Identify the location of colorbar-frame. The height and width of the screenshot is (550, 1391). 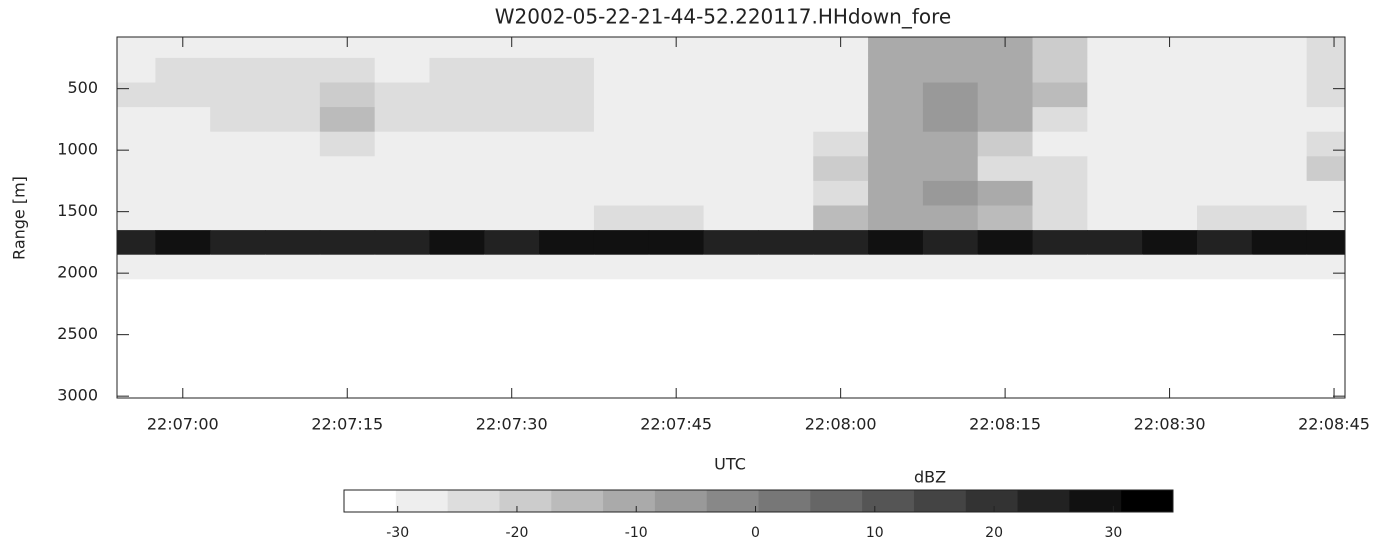
(758, 501).